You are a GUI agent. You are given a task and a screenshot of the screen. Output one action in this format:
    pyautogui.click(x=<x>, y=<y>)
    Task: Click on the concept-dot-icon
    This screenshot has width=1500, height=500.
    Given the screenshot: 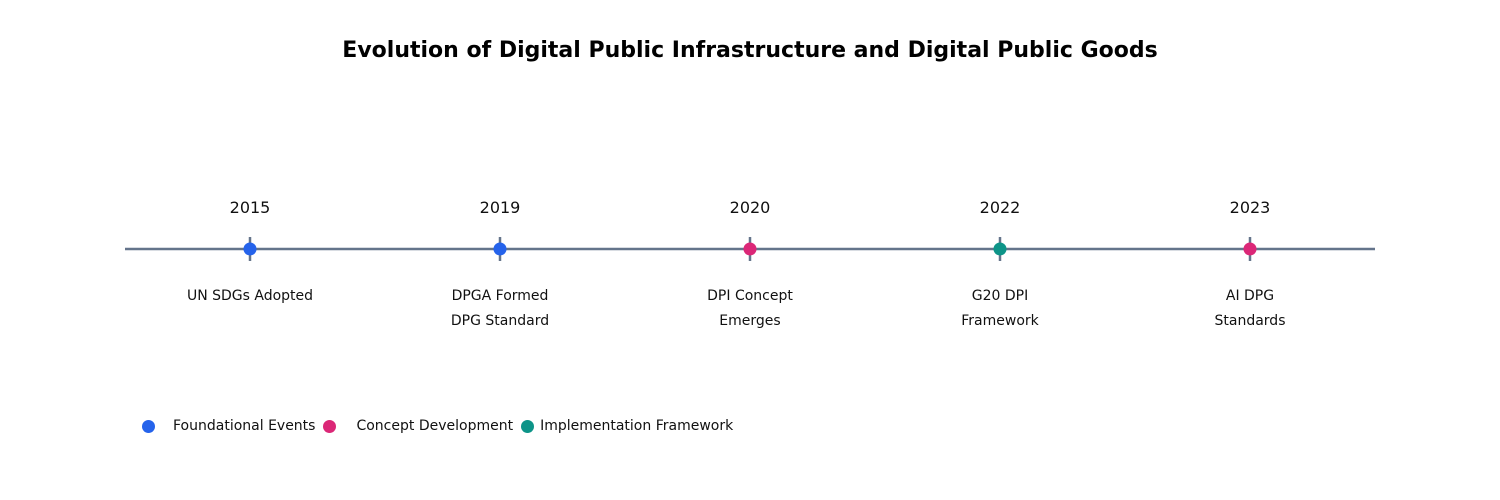 What is the action you would take?
    pyautogui.click(x=330, y=426)
    